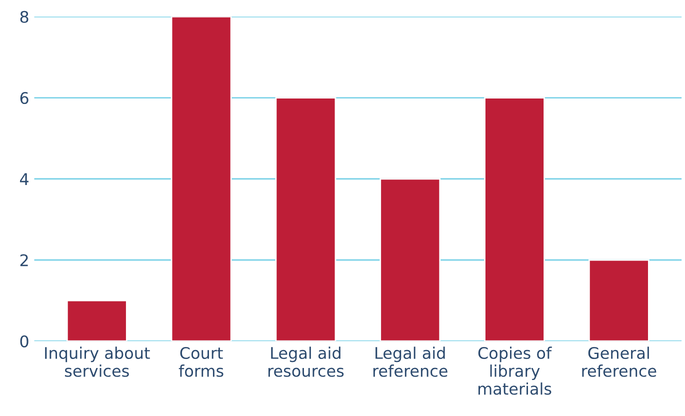  Describe the element at coordinates (24, 260) in the screenshot. I see `y-tick-label: 2` at that location.